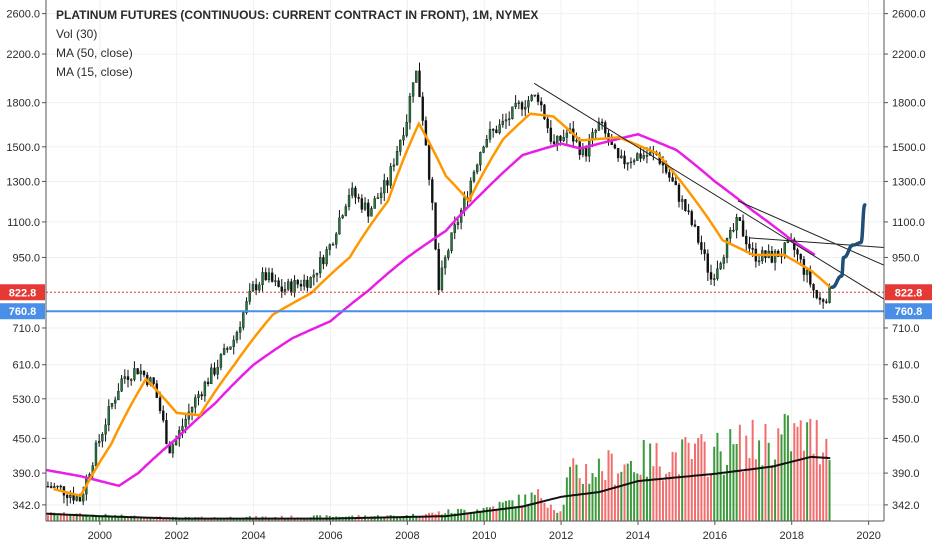 This screenshot has width=932, height=550. I want to click on y-tick-label-right: 950.0, so click(906, 258).